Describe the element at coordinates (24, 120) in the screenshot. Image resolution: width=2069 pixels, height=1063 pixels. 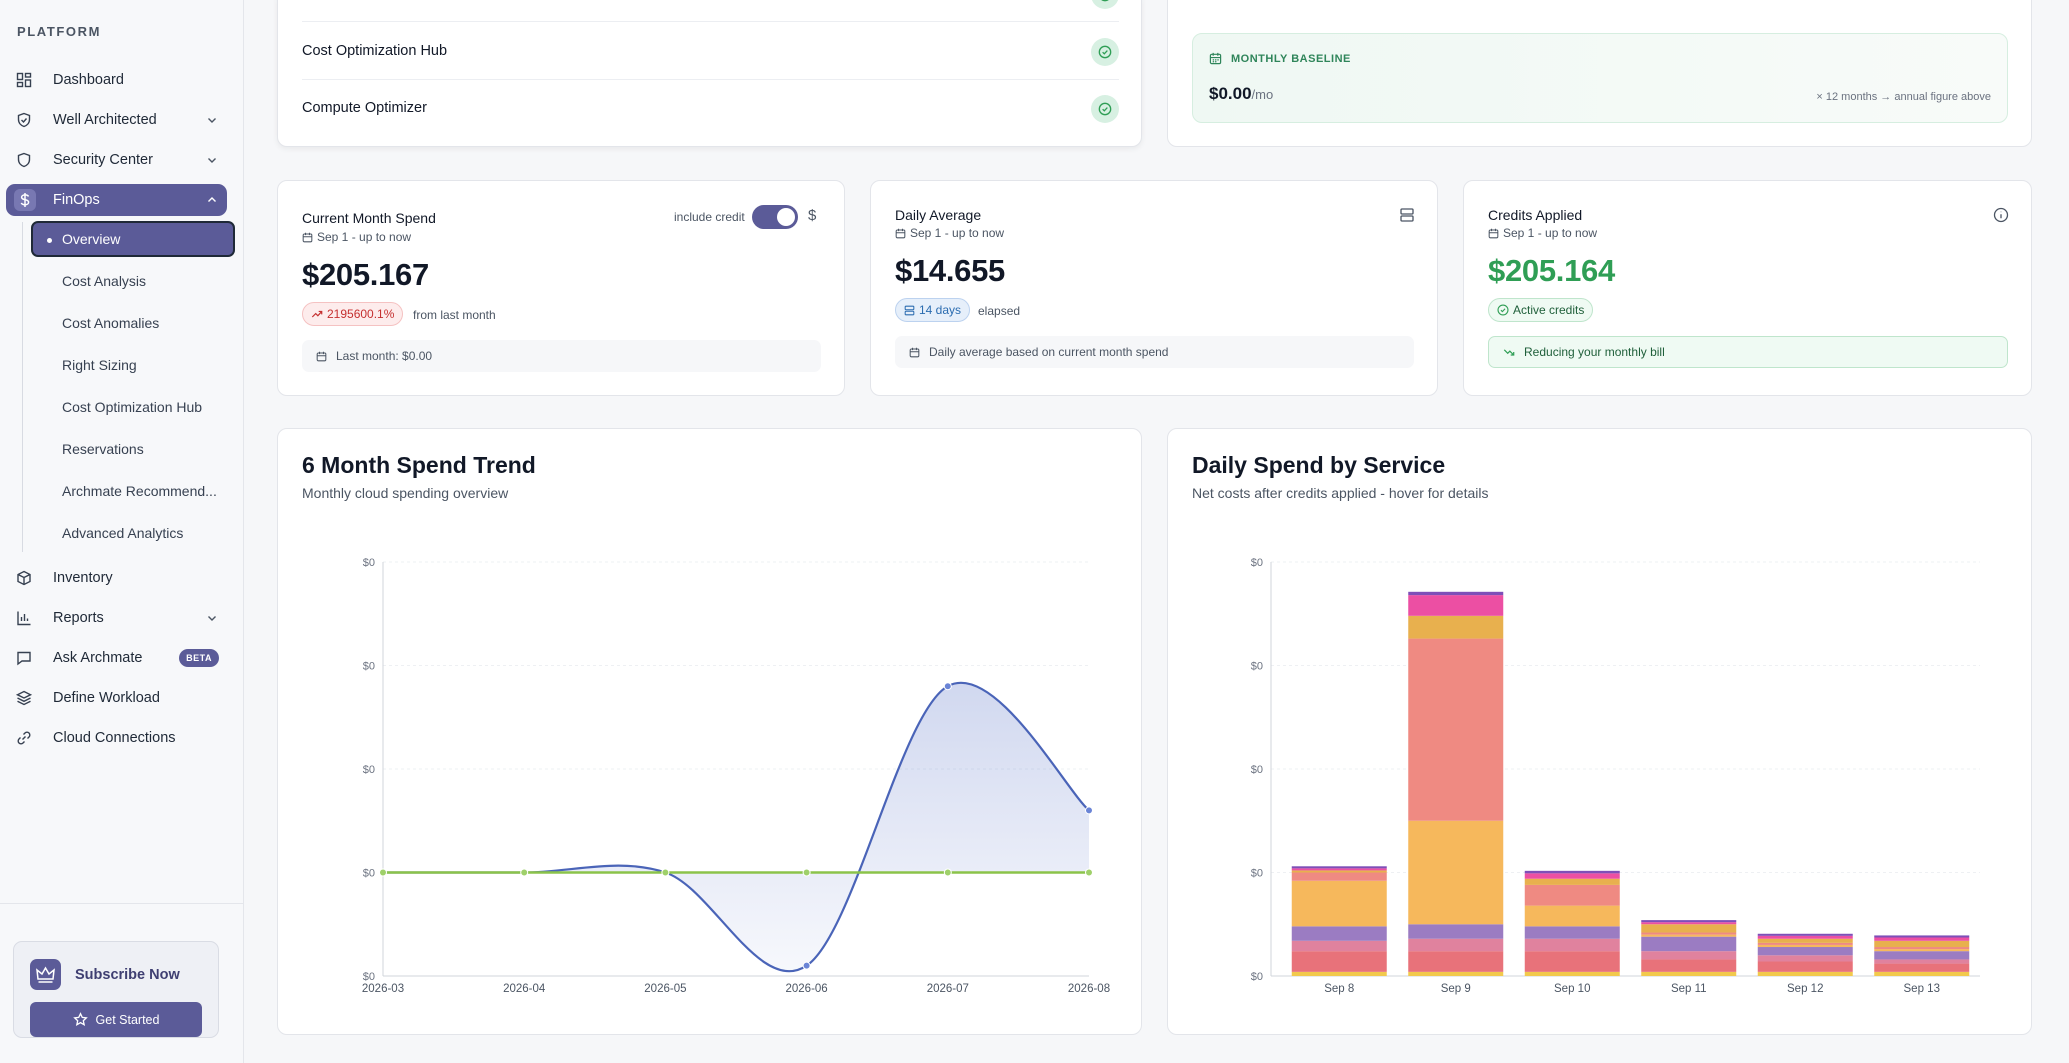
I see `shield-check-icon` at that location.